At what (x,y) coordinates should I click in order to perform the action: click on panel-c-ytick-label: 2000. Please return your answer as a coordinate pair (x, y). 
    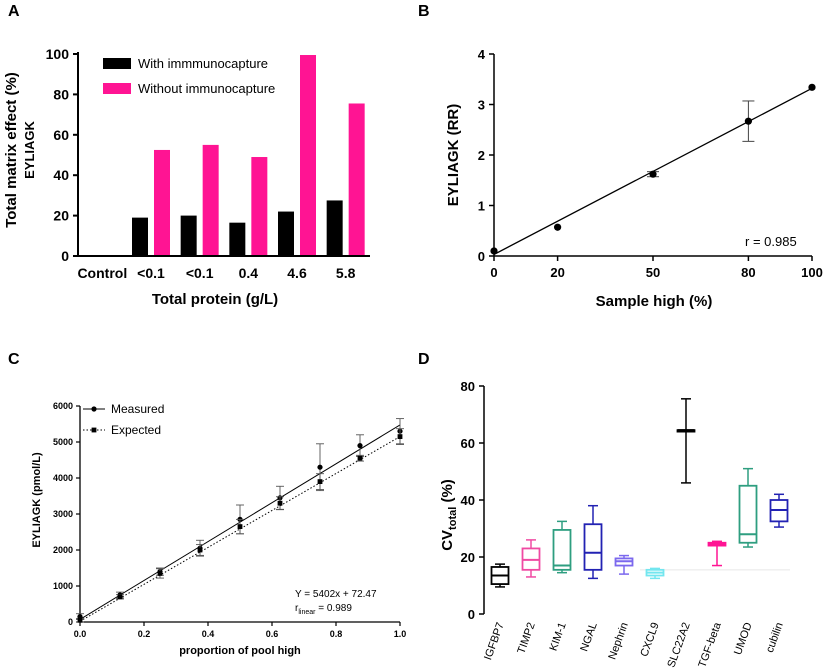
    Looking at the image, I should click on (63, 550).